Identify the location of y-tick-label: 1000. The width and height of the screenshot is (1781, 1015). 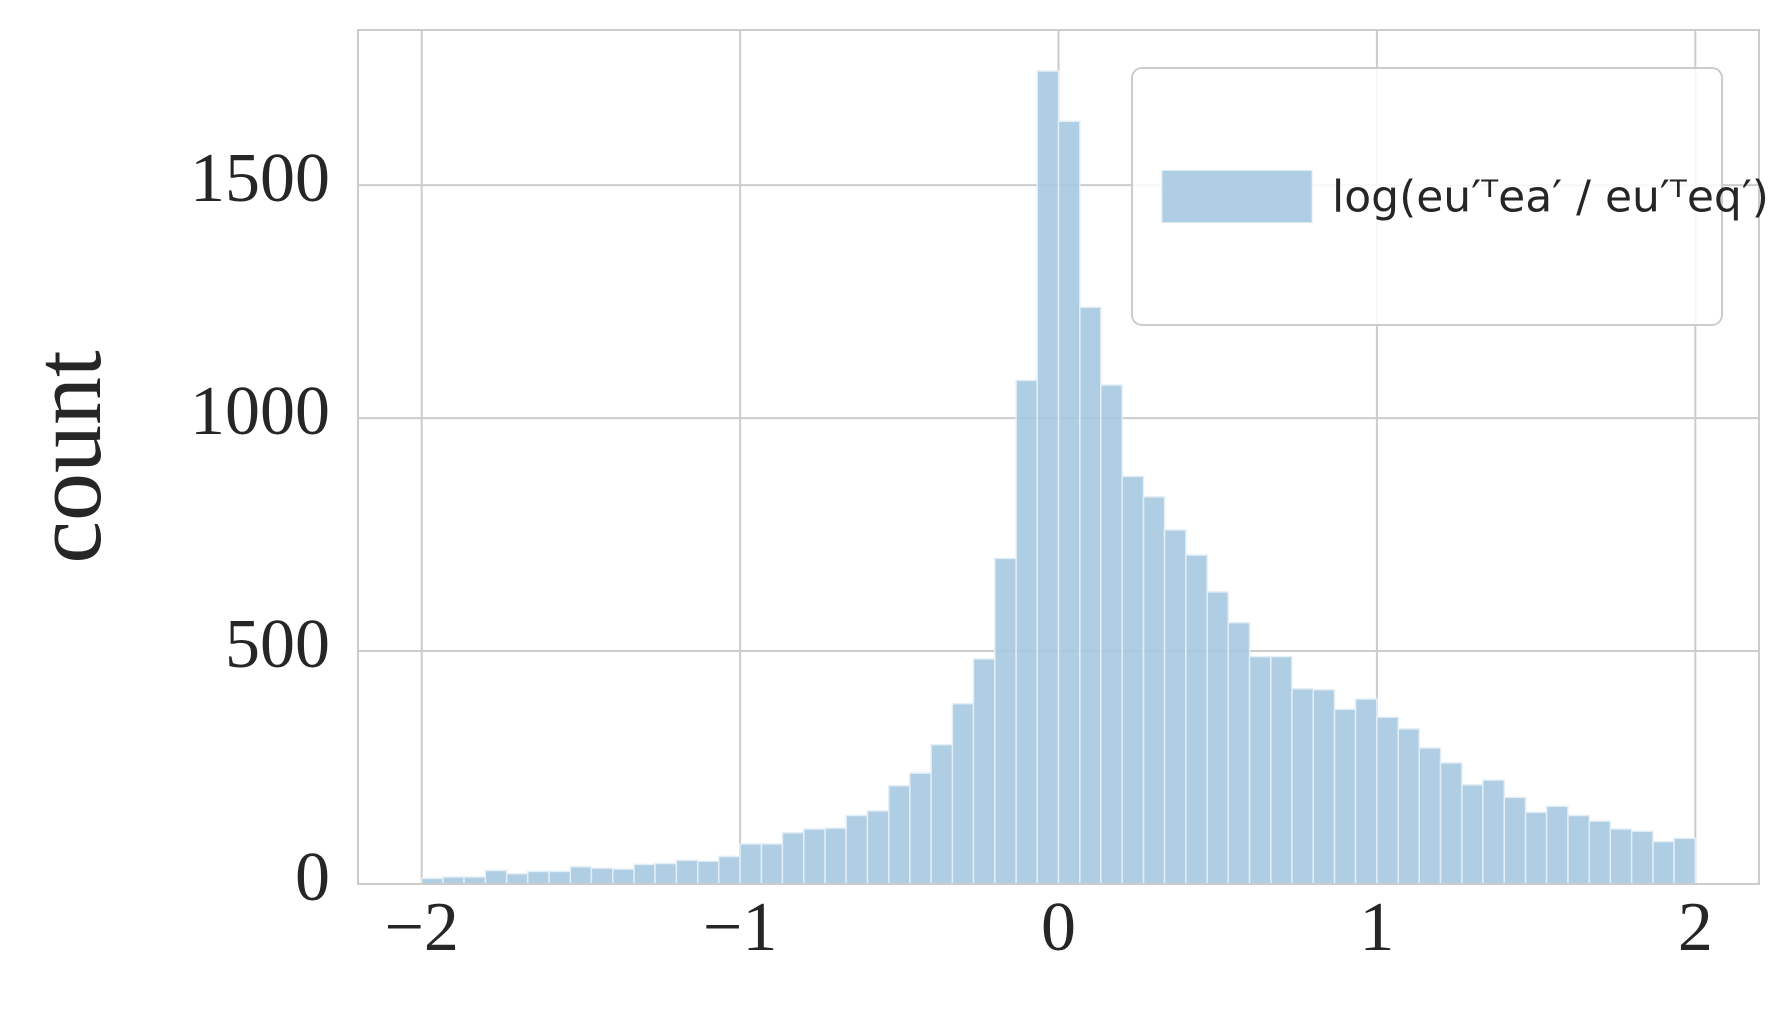
(260, 411).